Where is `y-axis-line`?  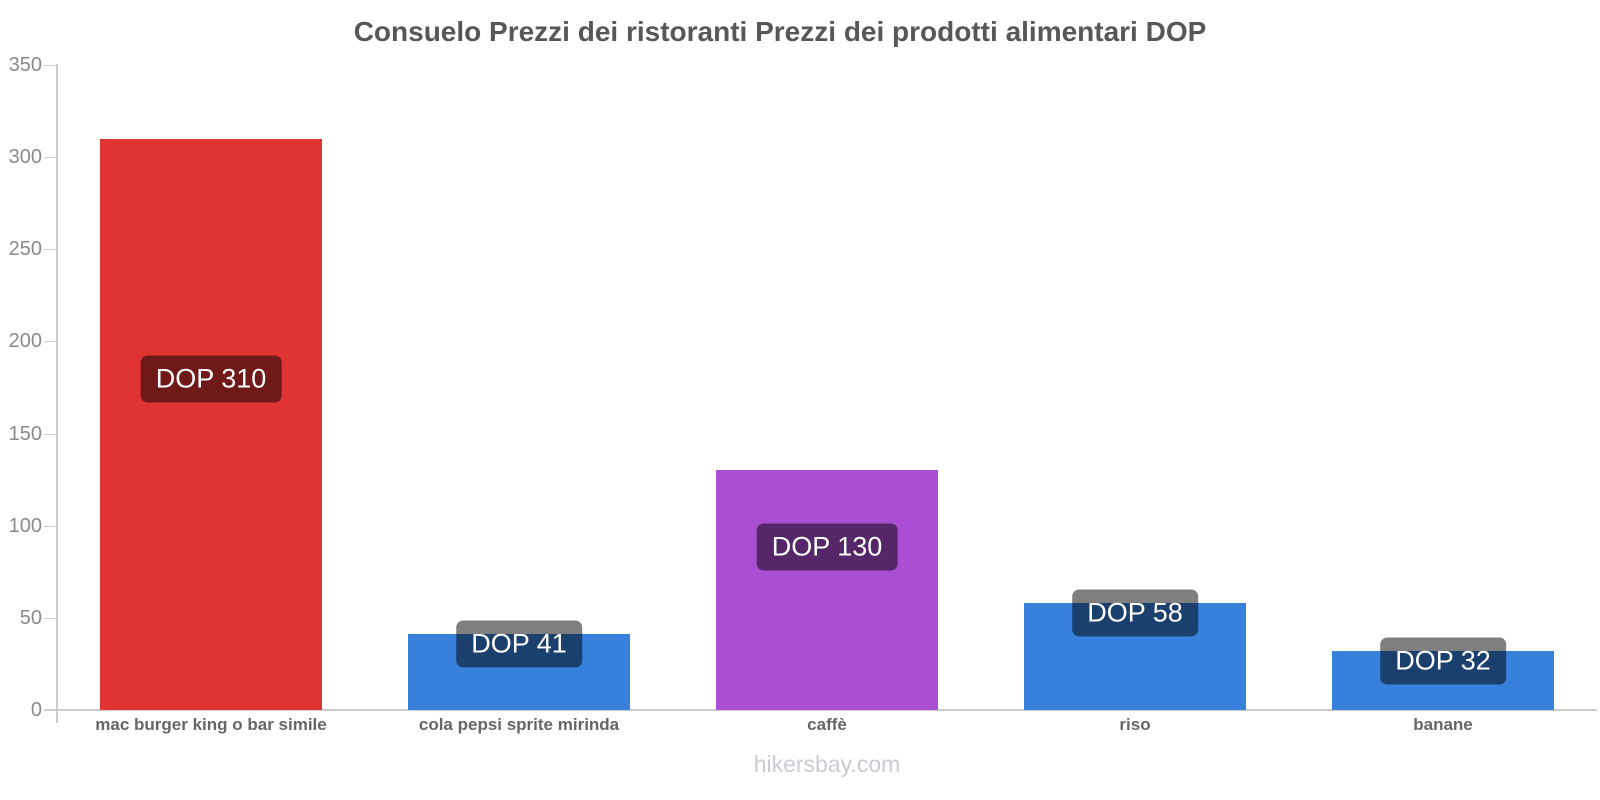 y-axis-line is located at coordinates (57, 393).